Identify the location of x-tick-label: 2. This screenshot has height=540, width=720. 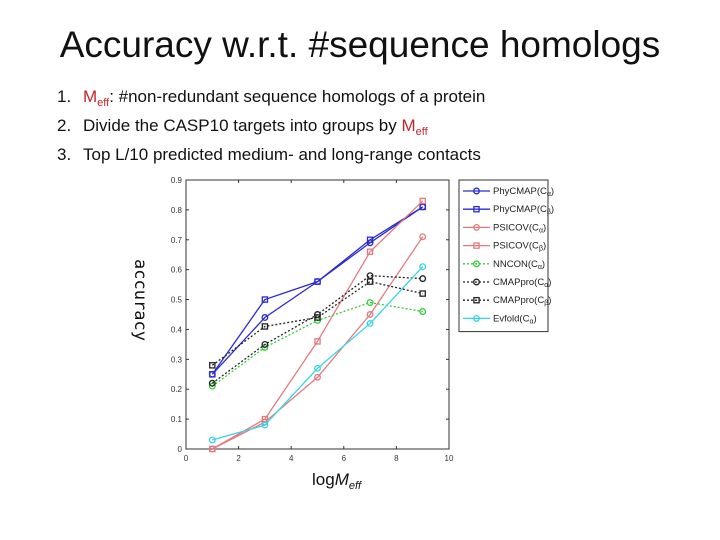
(238, 458).